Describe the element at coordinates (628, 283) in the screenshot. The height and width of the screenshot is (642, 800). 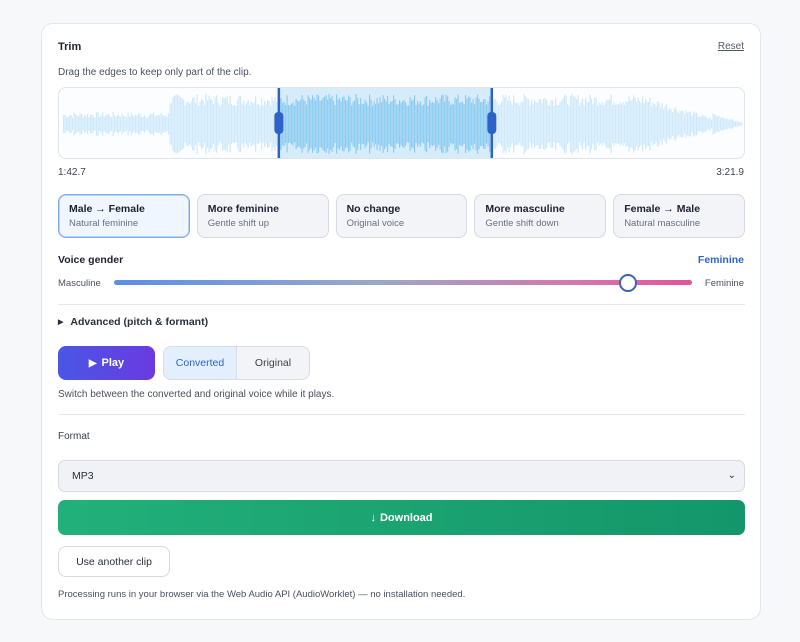
I see `voice-gender-slider-thumb` at that location.